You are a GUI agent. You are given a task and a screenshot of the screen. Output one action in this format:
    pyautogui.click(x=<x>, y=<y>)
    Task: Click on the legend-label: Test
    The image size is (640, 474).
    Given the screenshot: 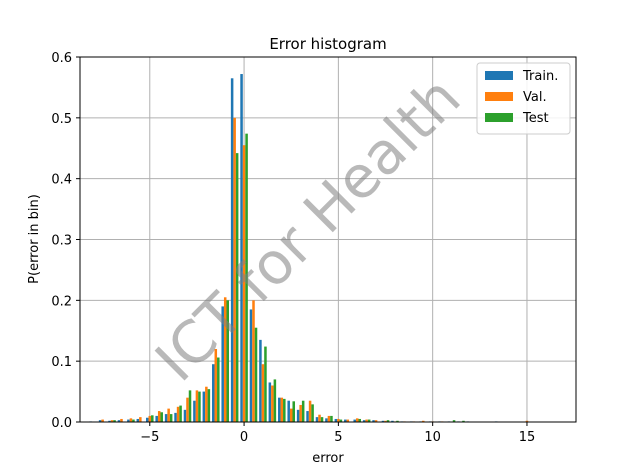 What is the action you would take?
    pyautogui.click(x=535, y=118)
    